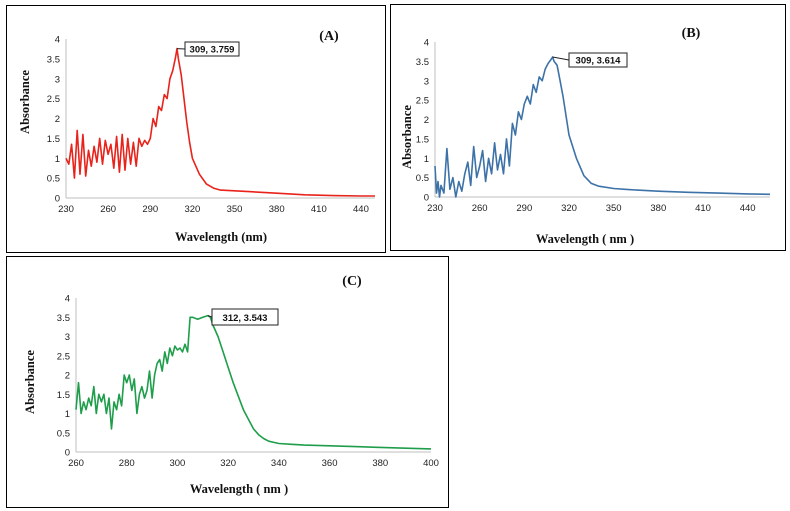 This screenshot has width=790, height=511. Describe the element at coordinates (57, 40) in the screenshot. I see `y-tick-label-a: 4` at that location.